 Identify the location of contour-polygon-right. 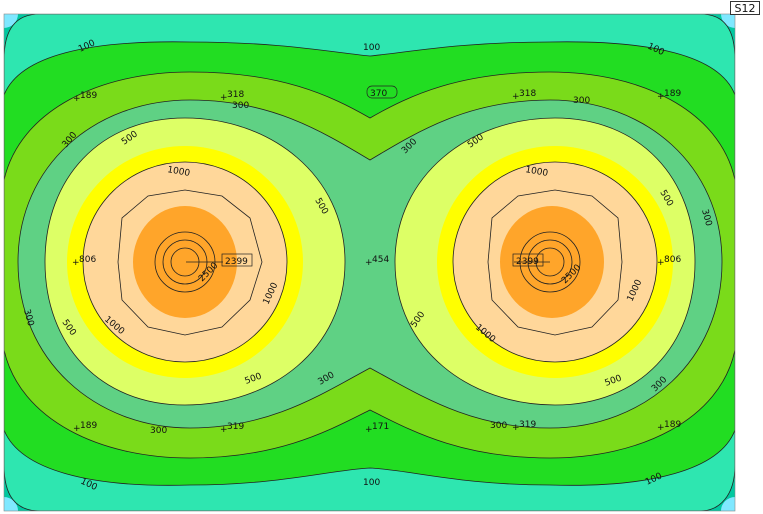
(555, 262).